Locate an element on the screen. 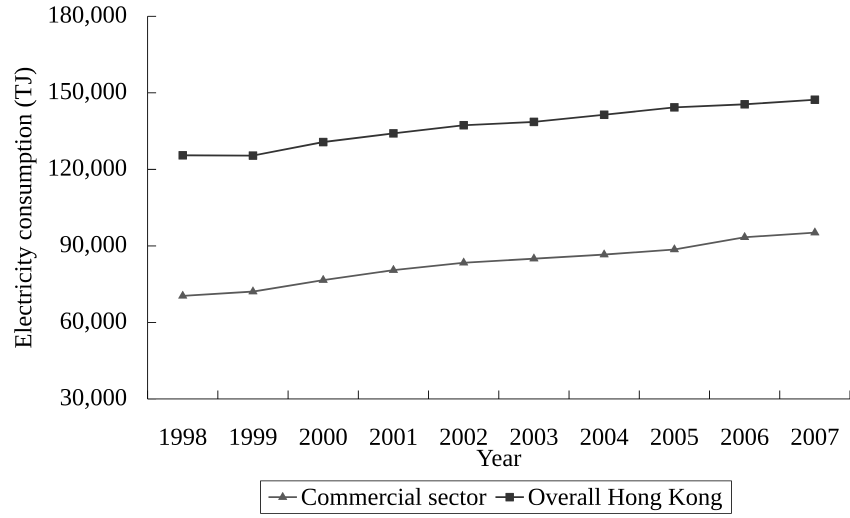  x-axis-title: Year is located at coordinates (499, 458).